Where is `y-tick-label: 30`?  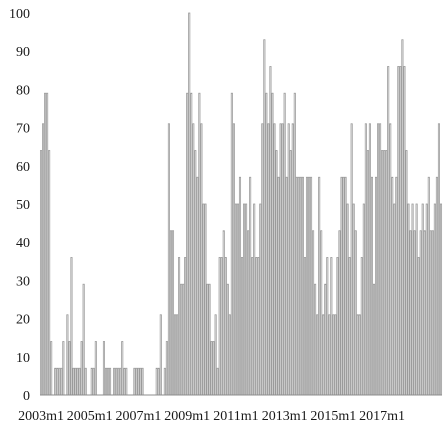 y-tick-label: 30 is located at coordinates (23, 281).